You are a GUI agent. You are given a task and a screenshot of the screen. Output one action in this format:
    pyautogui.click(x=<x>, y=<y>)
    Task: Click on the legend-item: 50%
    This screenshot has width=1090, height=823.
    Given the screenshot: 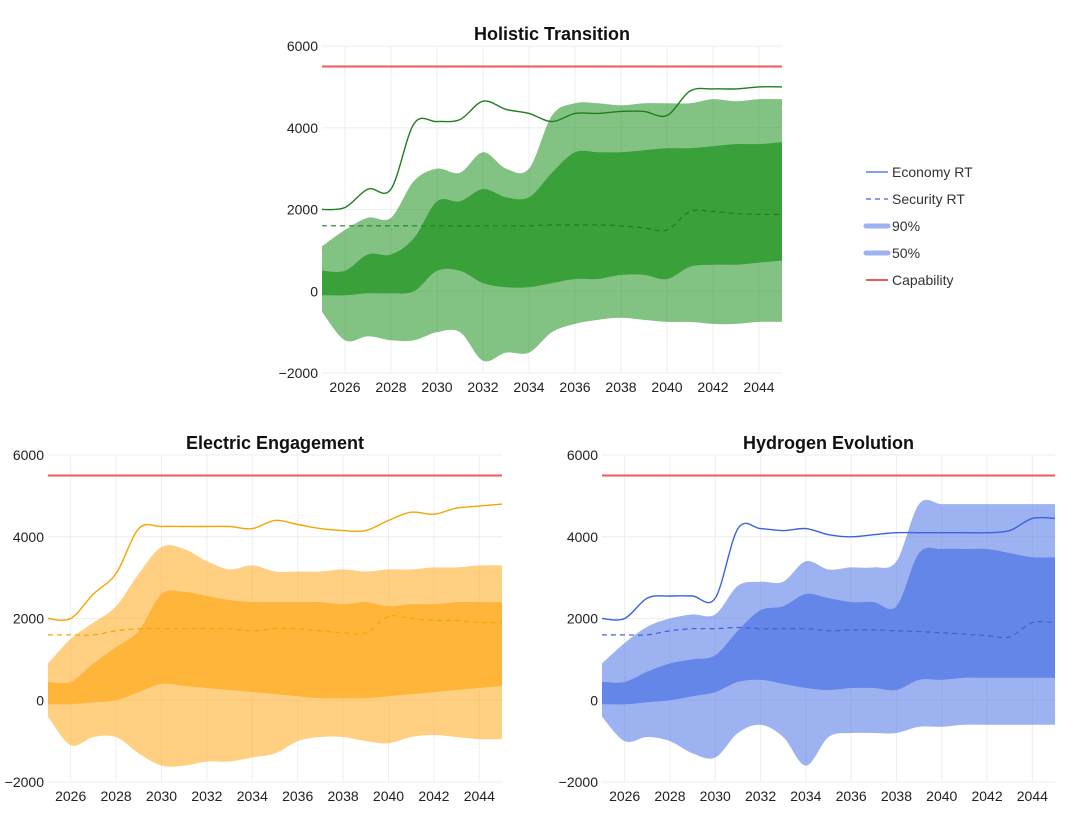 What is the action you would take?
    pyautogui.click(x=891, y=253)
    